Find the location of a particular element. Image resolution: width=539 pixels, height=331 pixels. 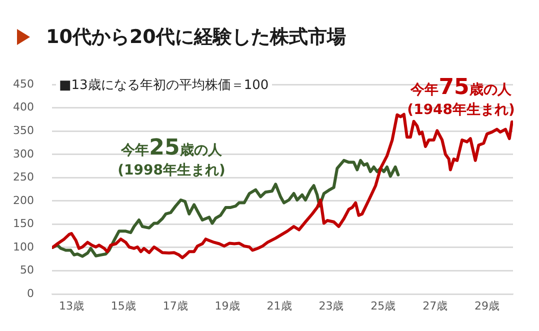

x-tick-label: 15歳 is located at coordinates (123, 305).